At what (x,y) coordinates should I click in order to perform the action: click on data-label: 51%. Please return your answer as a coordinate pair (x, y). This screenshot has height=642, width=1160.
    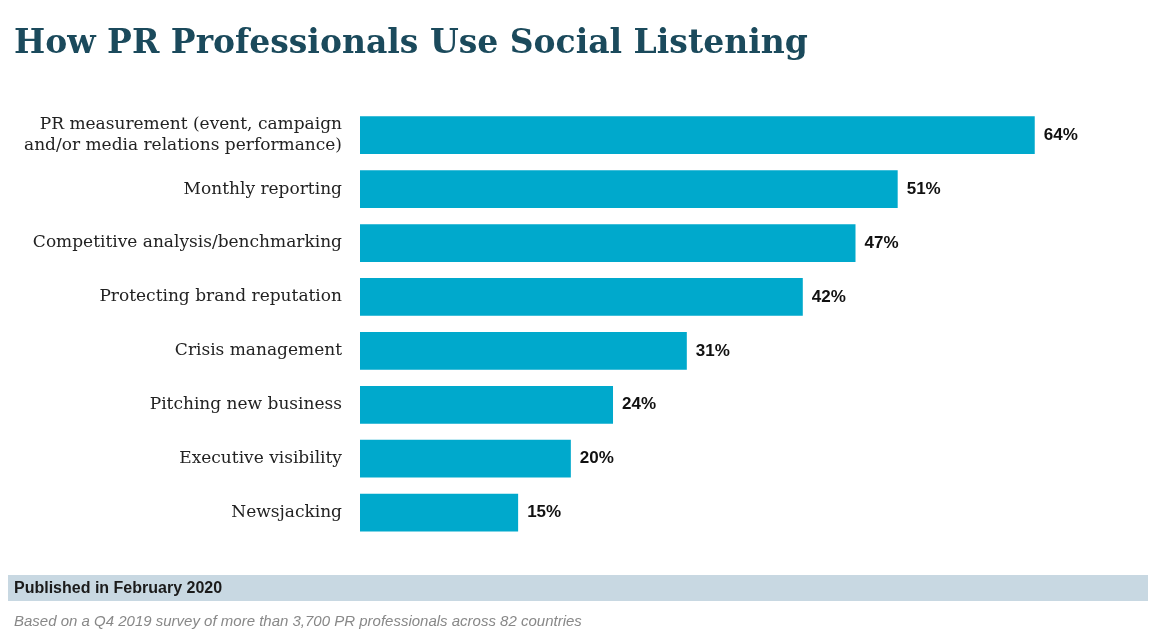
    Looking at the image, I should click on (923, 188).